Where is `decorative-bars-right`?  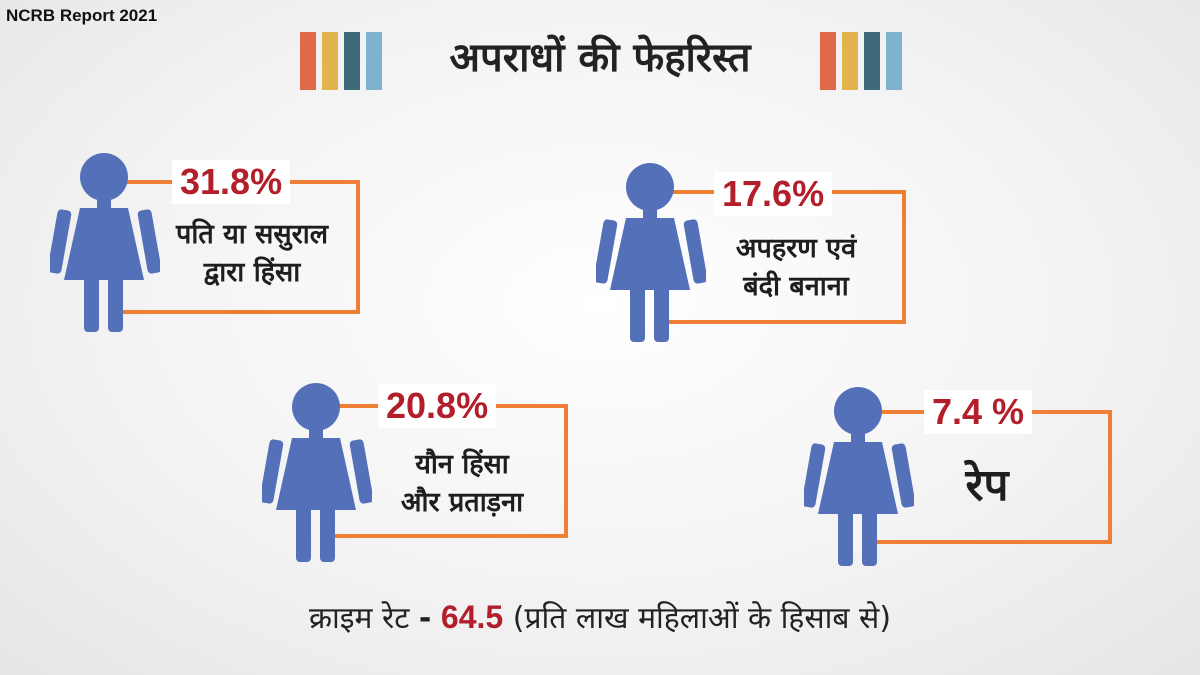
decorative-bars-right is located at coordinates (861, 61).